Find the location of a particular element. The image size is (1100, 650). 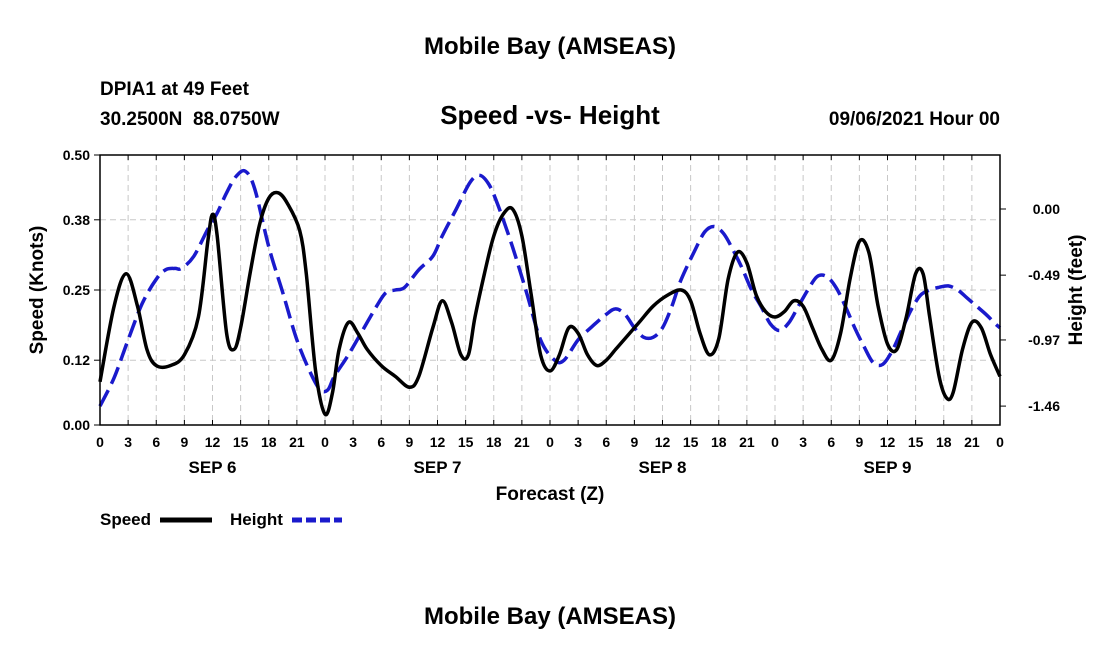

forecast-datetime: 09/06/2021 Hour 00 is located at coordinates (914, 119).